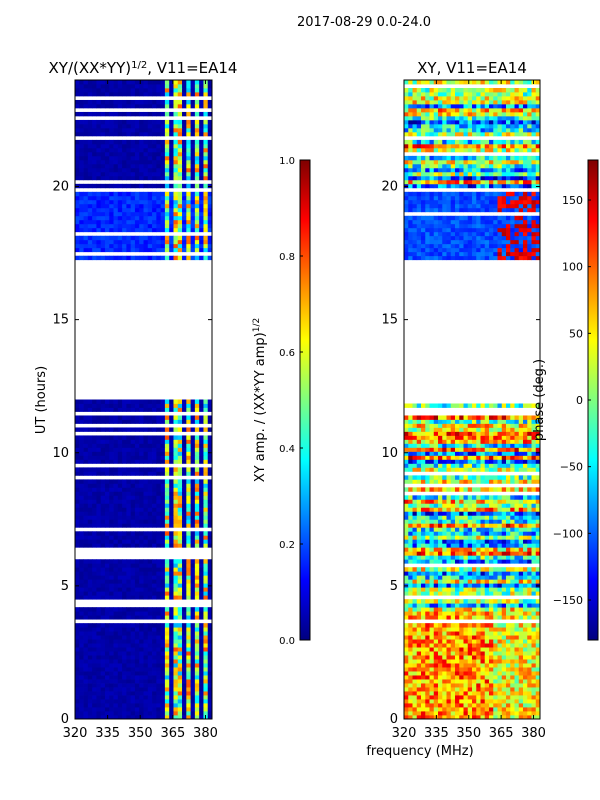 This screenshot has height=800, width=600. Describe the element at coordinates (287, 161) in the screenshot. I see `colorbar-tick-label: 1.0` at that location.